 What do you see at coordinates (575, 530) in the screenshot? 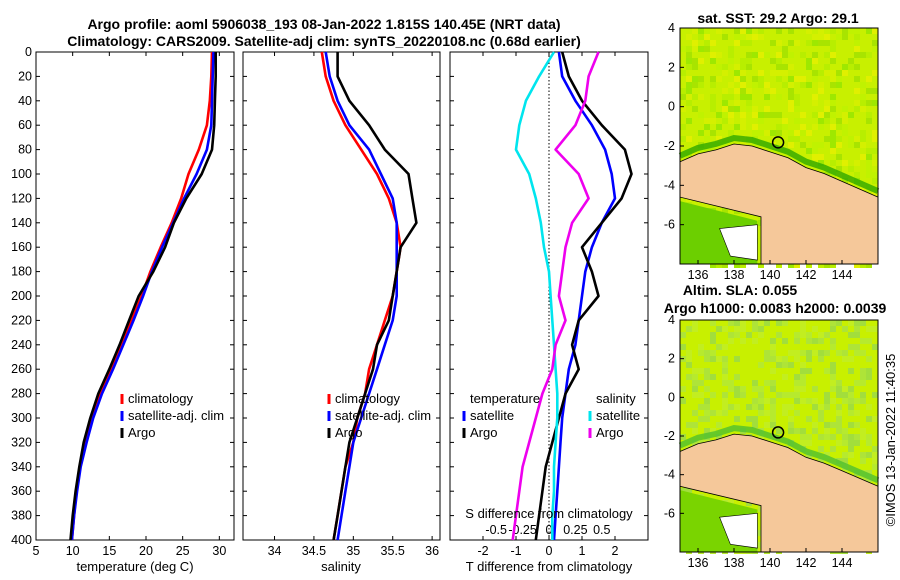
I see `sdiff-tick-label: 0.25` at bounding box center [575, 530].